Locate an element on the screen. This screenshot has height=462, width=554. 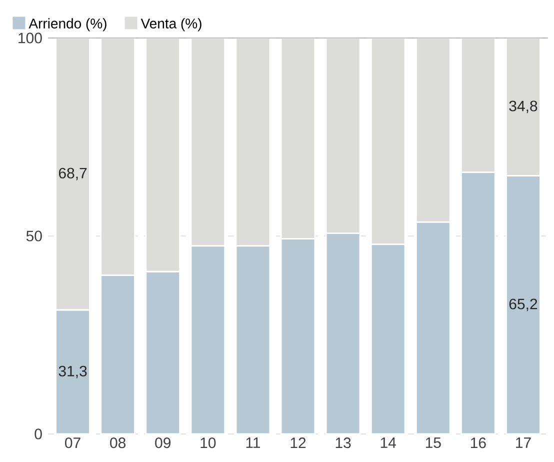
x-tick-label: 07 is located at coordinates (72, 443).